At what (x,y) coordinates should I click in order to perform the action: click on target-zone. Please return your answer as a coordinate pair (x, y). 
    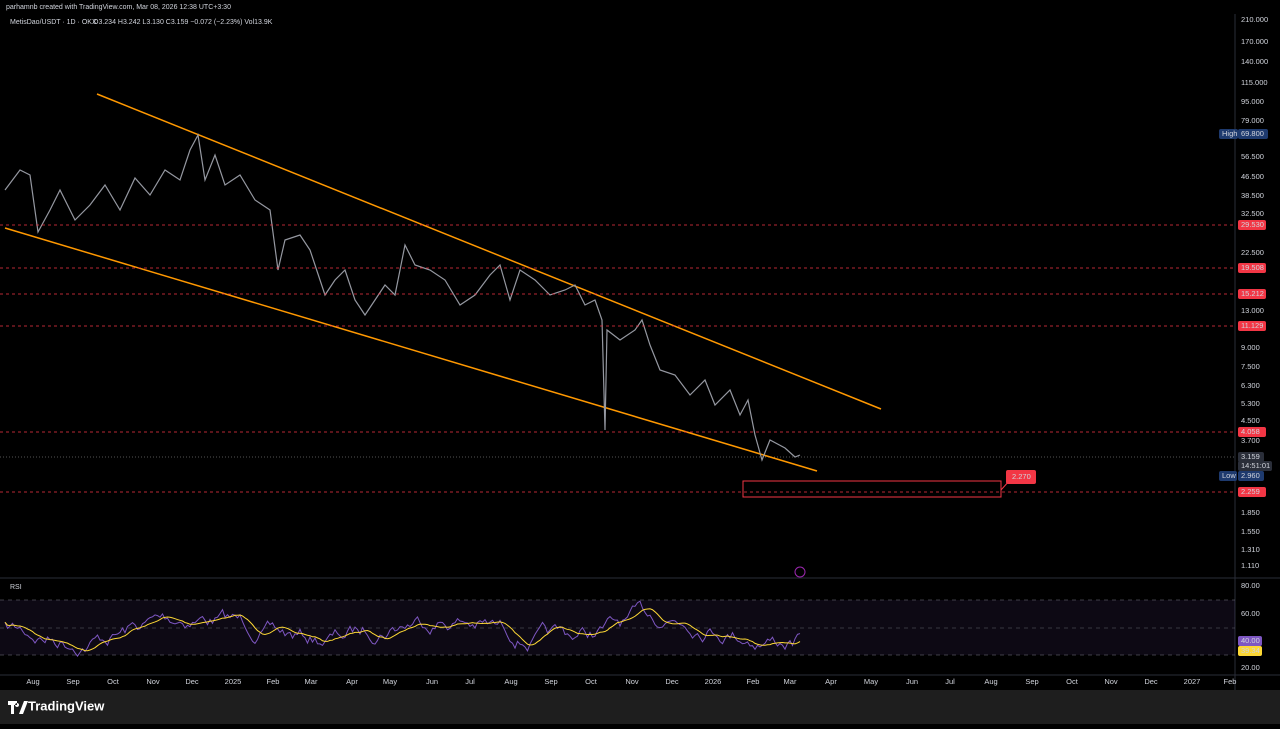
    Looking at the image, I should click on (872, 489).